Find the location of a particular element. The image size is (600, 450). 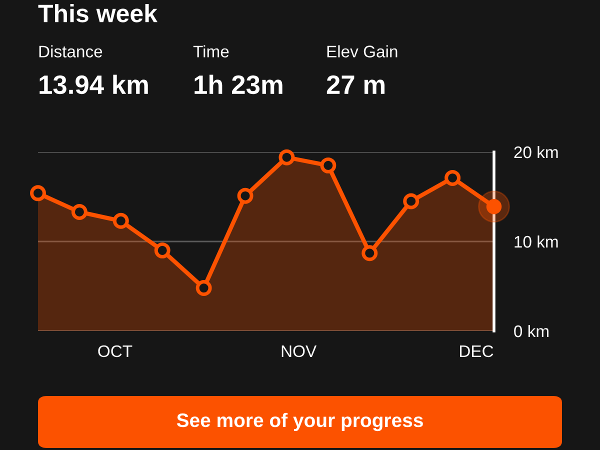

text: 1h 23m is located at coordinates (238, 84).